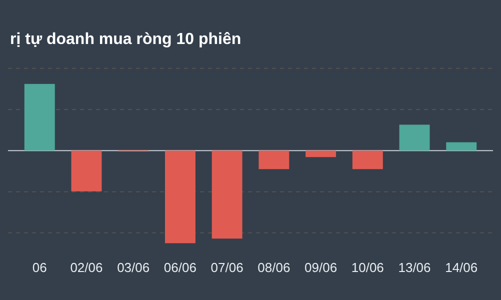 This screenshot has width=501, height=300. I want to click on x-tick-label: 02/06, so click(86, 267).